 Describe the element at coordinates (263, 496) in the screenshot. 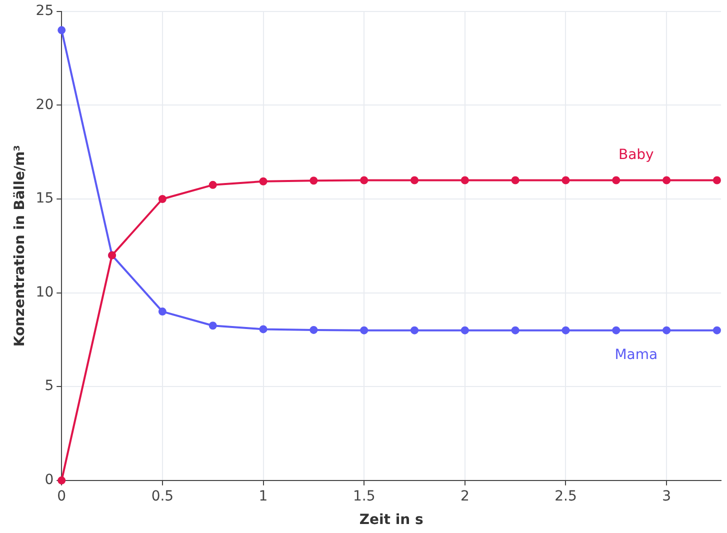

I see `x-tick-label: 1` at that location.